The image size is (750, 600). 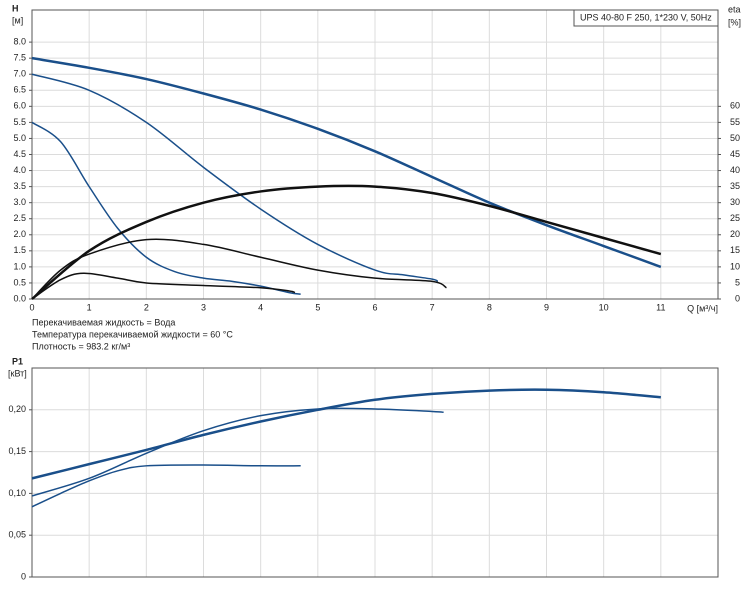 What do you see at coordinates (19, 106) in the screenshot?
I see `y-tick-label: 6.0` at bounding box center [19, 106].